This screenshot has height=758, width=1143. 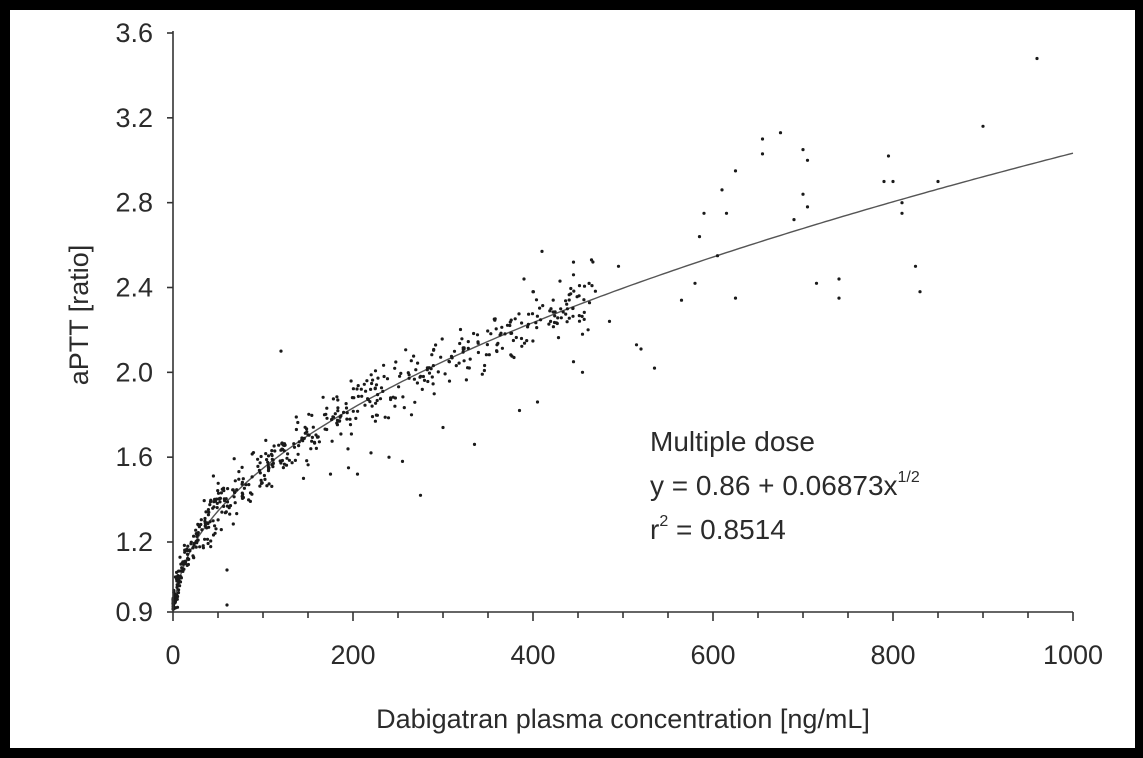 What do you see at coordinates (134, 612) in the screenshot?
I see `y-tick-label: 0.9` at bounding box center [134, 612].